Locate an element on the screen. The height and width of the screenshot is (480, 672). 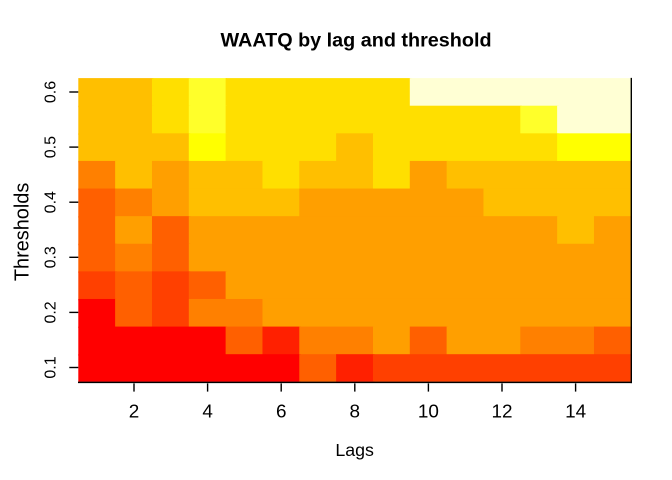
svg-text: Thresholds is located at coordinates (23, 232).